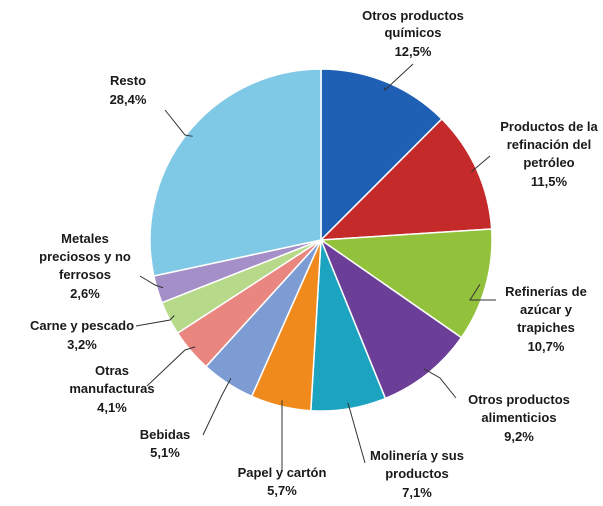  I want to click on slice-value-11: 28,4%, so click(128, 99).